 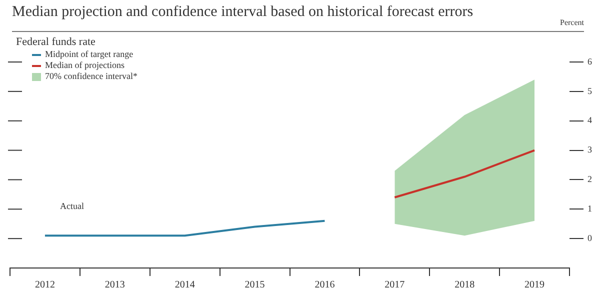 What do you see at coordinates (590, 120) in the screenshot?
I see `y-tick-label: 4` at bounding box center [590, 120].